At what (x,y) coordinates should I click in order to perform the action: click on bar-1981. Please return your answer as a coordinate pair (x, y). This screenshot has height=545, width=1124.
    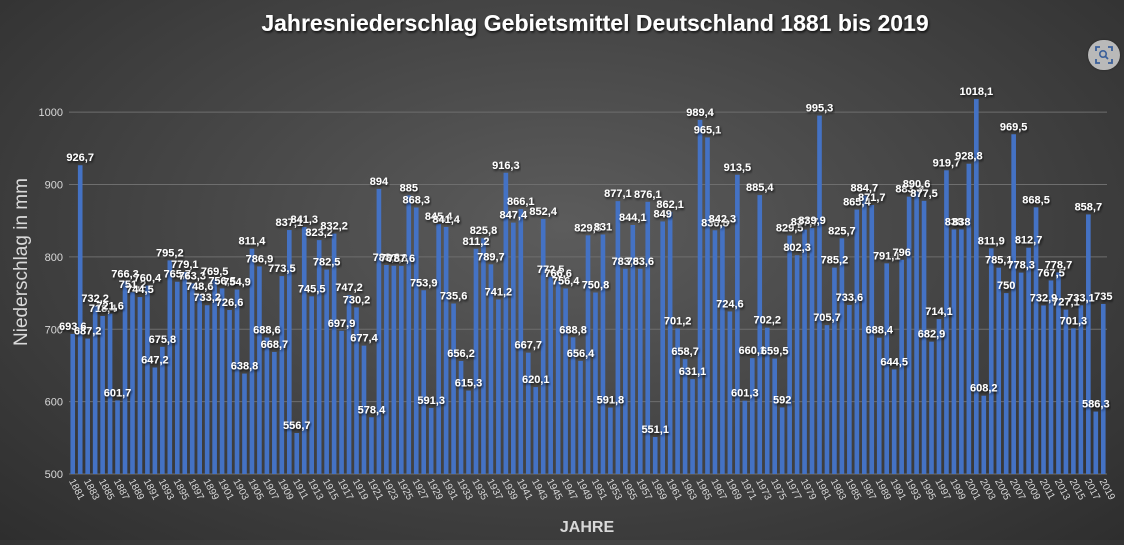
    Looking at the image, I should click on (819, 294).